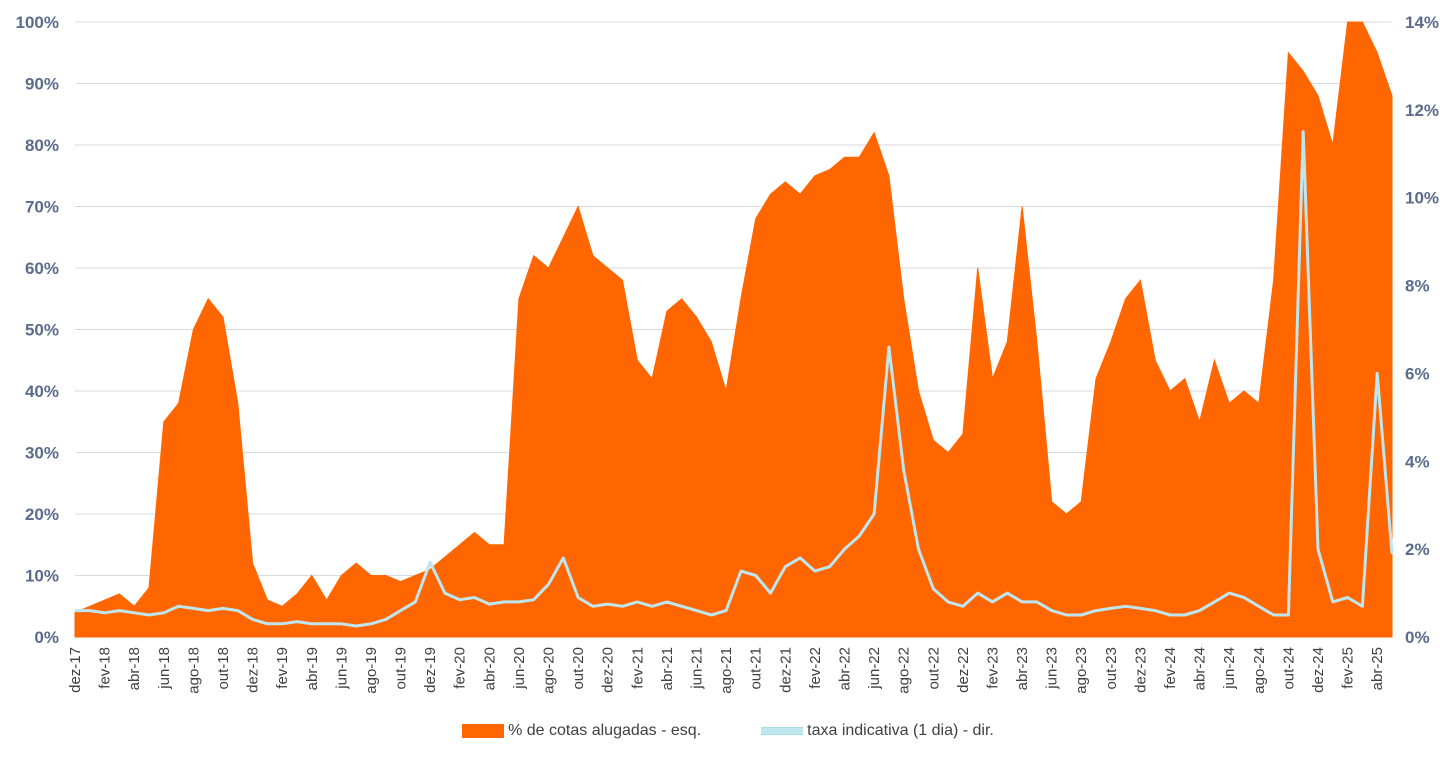  I want to click on left-tick-label-3: 30%, so click(42, 453).